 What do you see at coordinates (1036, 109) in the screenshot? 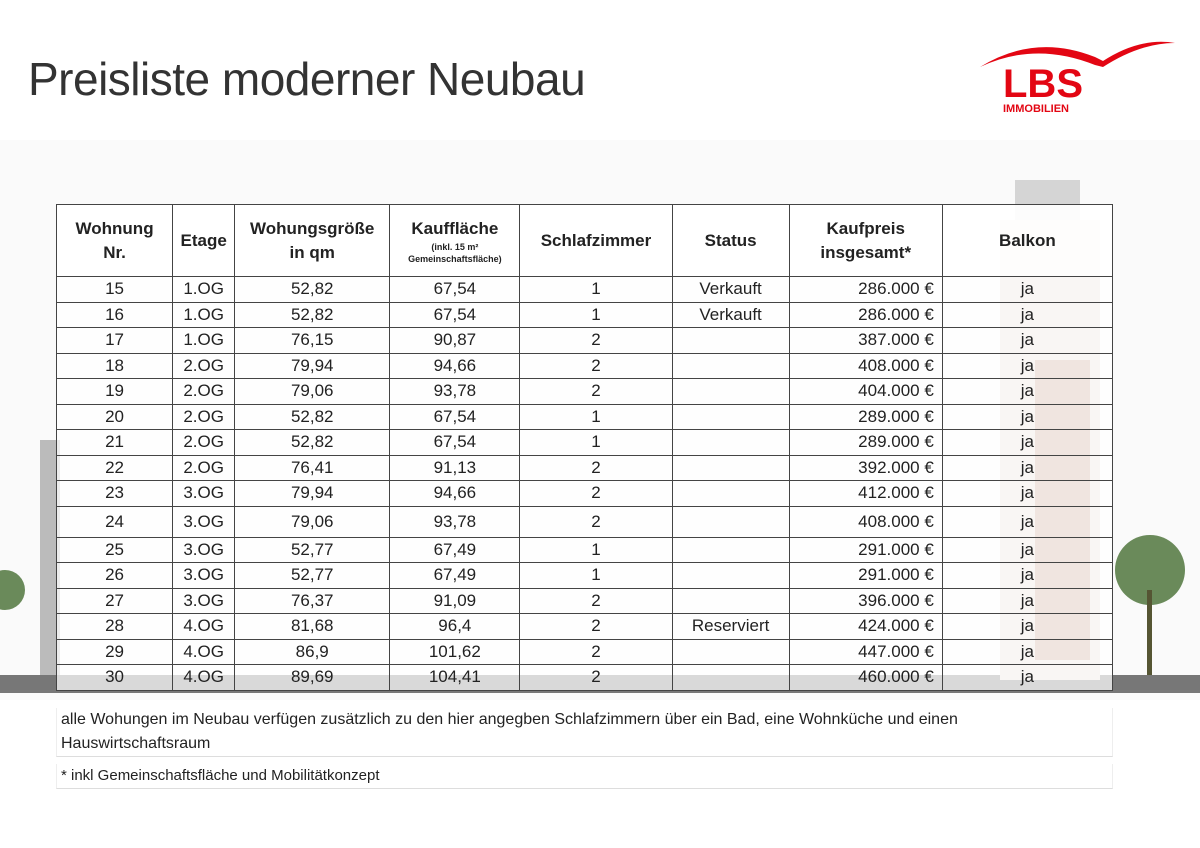
I see `svg-text: IMMOBILIEN` at bounding box center [1036, 109].